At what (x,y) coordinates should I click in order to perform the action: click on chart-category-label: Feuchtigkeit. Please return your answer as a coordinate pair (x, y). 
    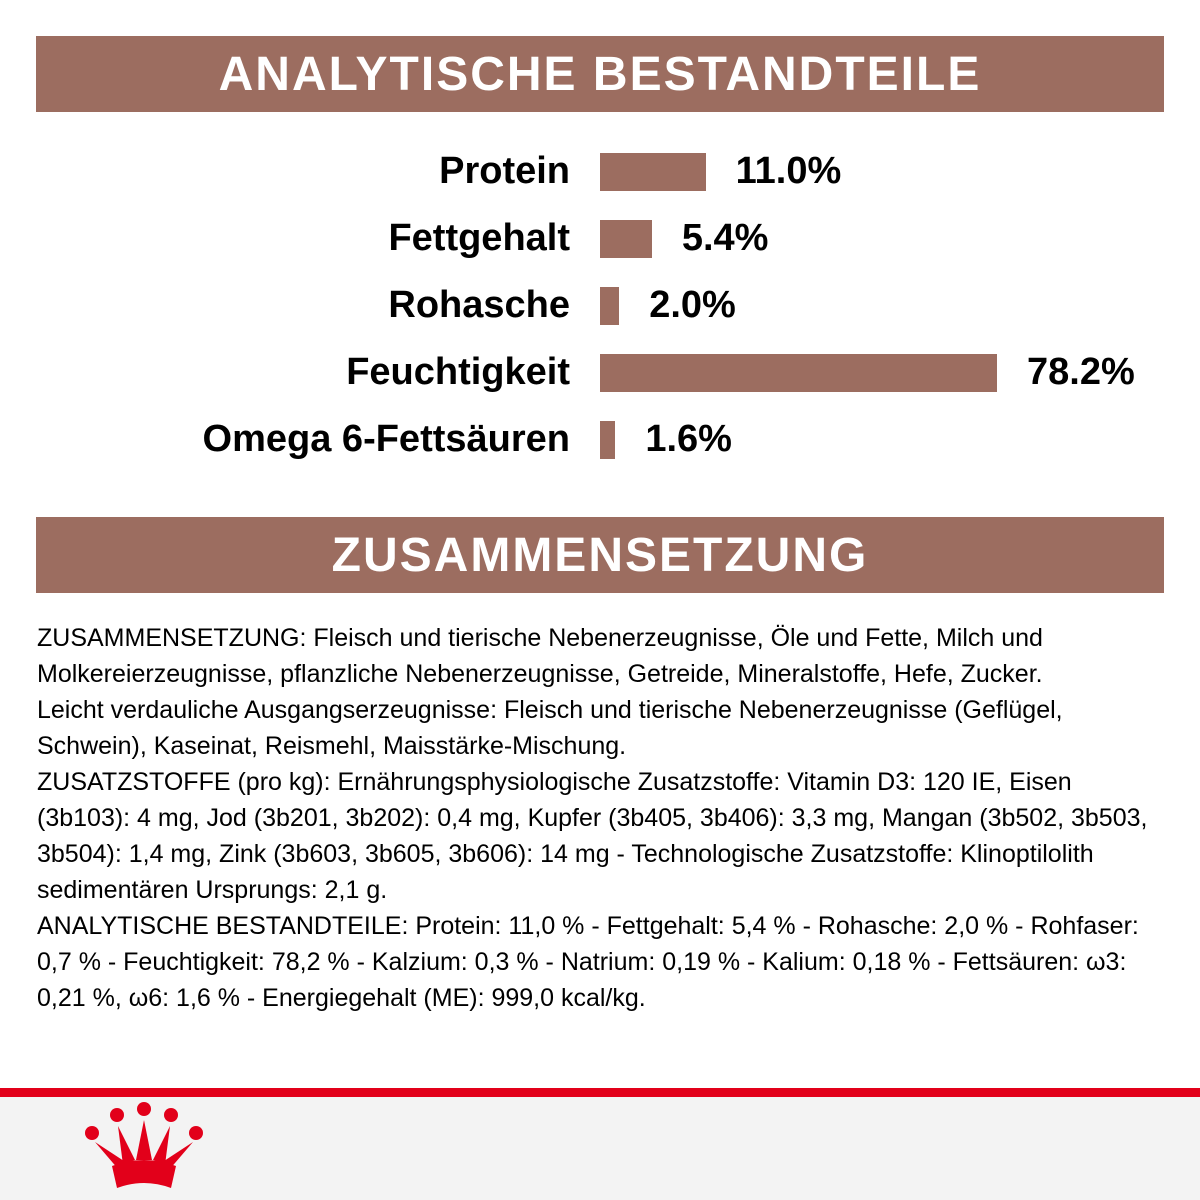
    Looking at the image, I should click on (458, 372).